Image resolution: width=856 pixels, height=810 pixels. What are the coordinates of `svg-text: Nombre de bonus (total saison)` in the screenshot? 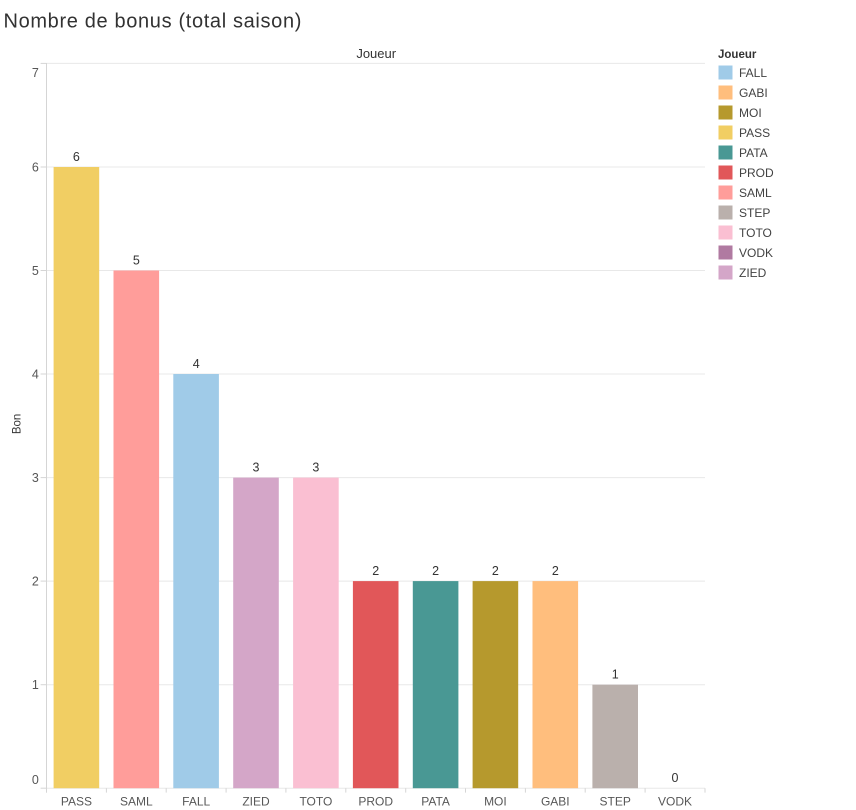 It's located at (153, 22).